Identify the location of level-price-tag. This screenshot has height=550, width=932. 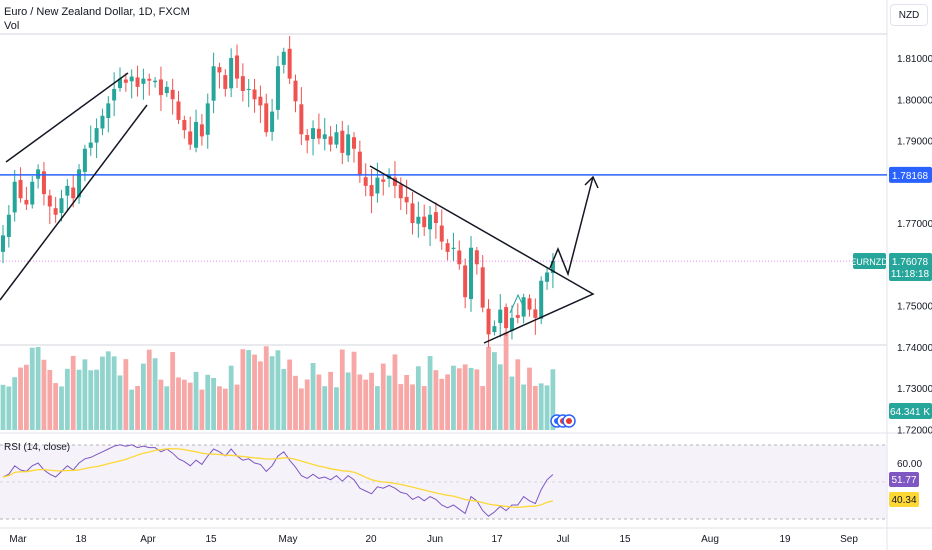
(910, 174).